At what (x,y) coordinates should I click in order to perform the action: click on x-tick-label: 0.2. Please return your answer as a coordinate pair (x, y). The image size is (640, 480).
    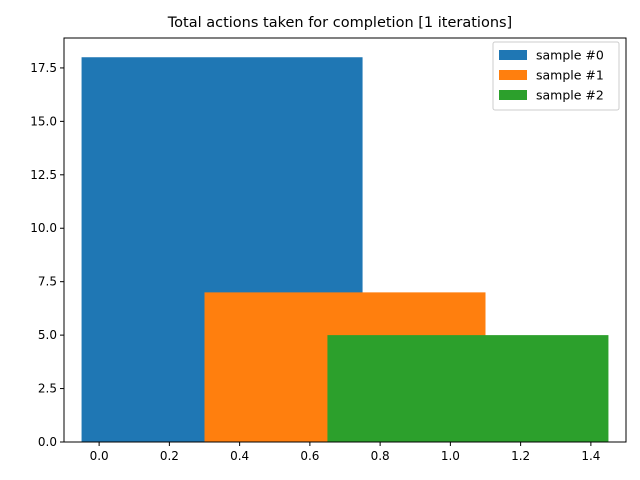
    Looking at the image, I should click on (169, 456).